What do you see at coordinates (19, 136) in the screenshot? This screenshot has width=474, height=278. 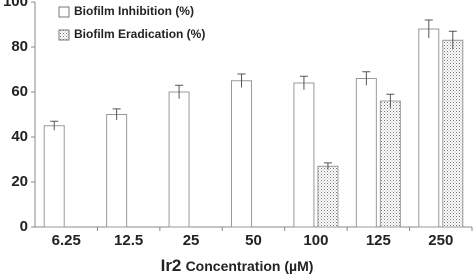 I see `y-tick-label: 40` at bounding box center [19, 136].